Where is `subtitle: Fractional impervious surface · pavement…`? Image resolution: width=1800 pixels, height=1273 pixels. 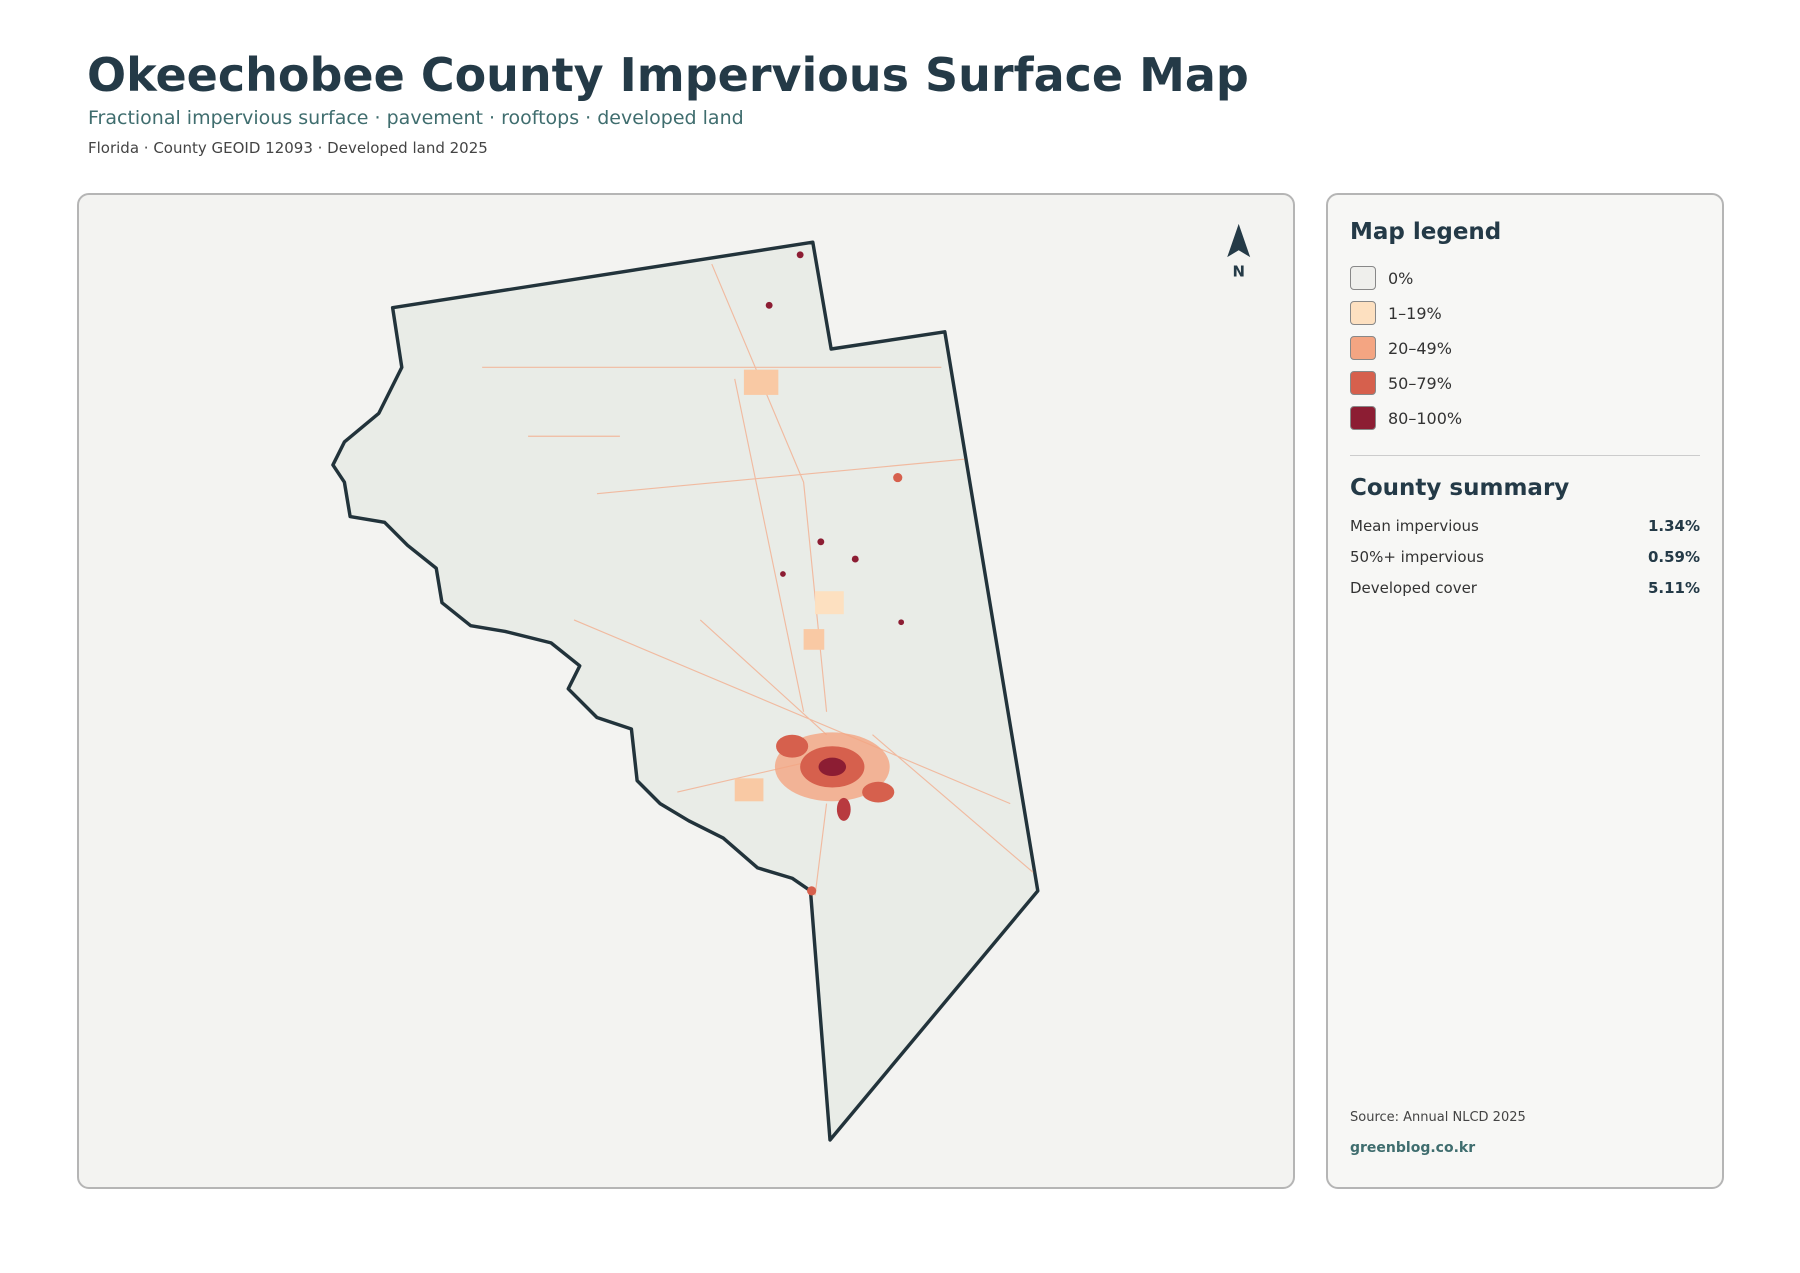
subtitle: Fractional impervious surface · pavement… is located at coordinates (416, 118).